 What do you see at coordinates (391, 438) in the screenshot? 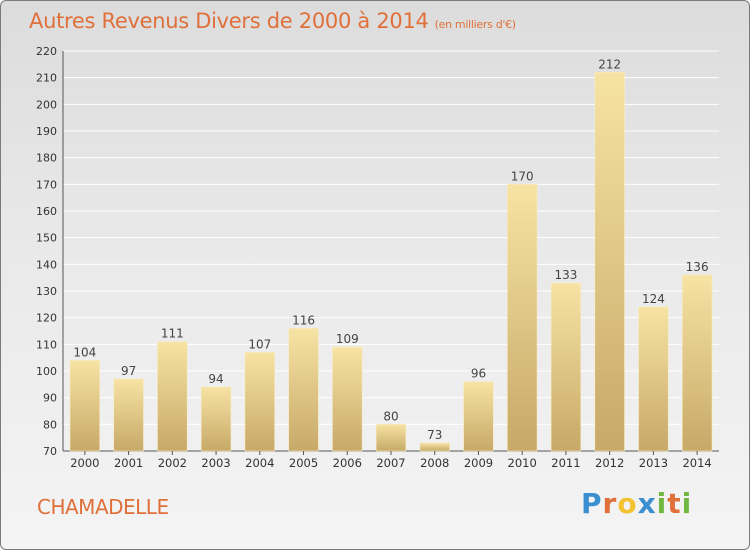
I see `bar-2007` at bounding box center [391, 438].